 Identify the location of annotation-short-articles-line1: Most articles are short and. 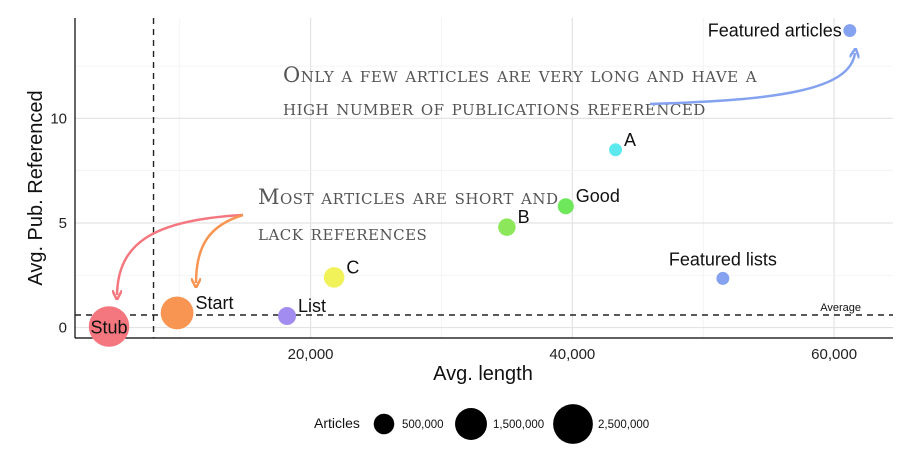
(408, 197).